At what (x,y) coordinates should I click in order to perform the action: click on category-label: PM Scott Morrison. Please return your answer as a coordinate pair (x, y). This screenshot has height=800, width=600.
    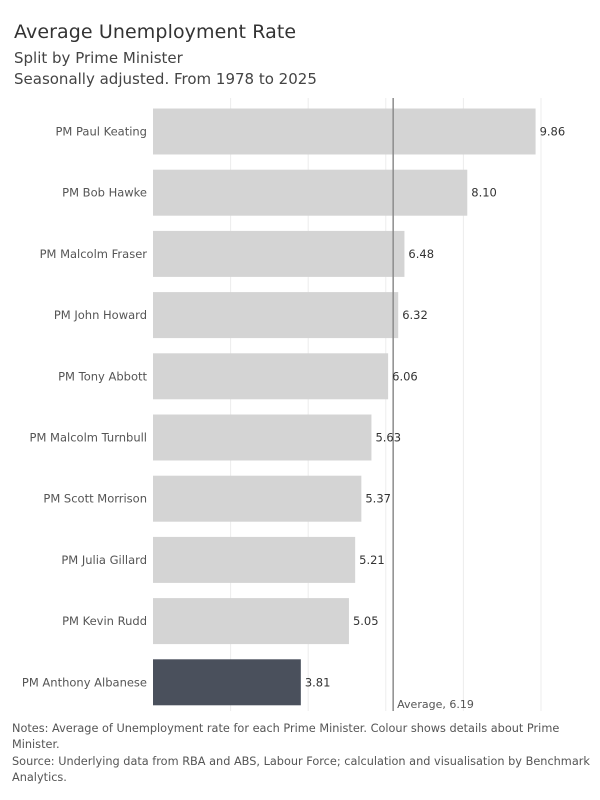
    Looking at the image, I should click on (95, 499).